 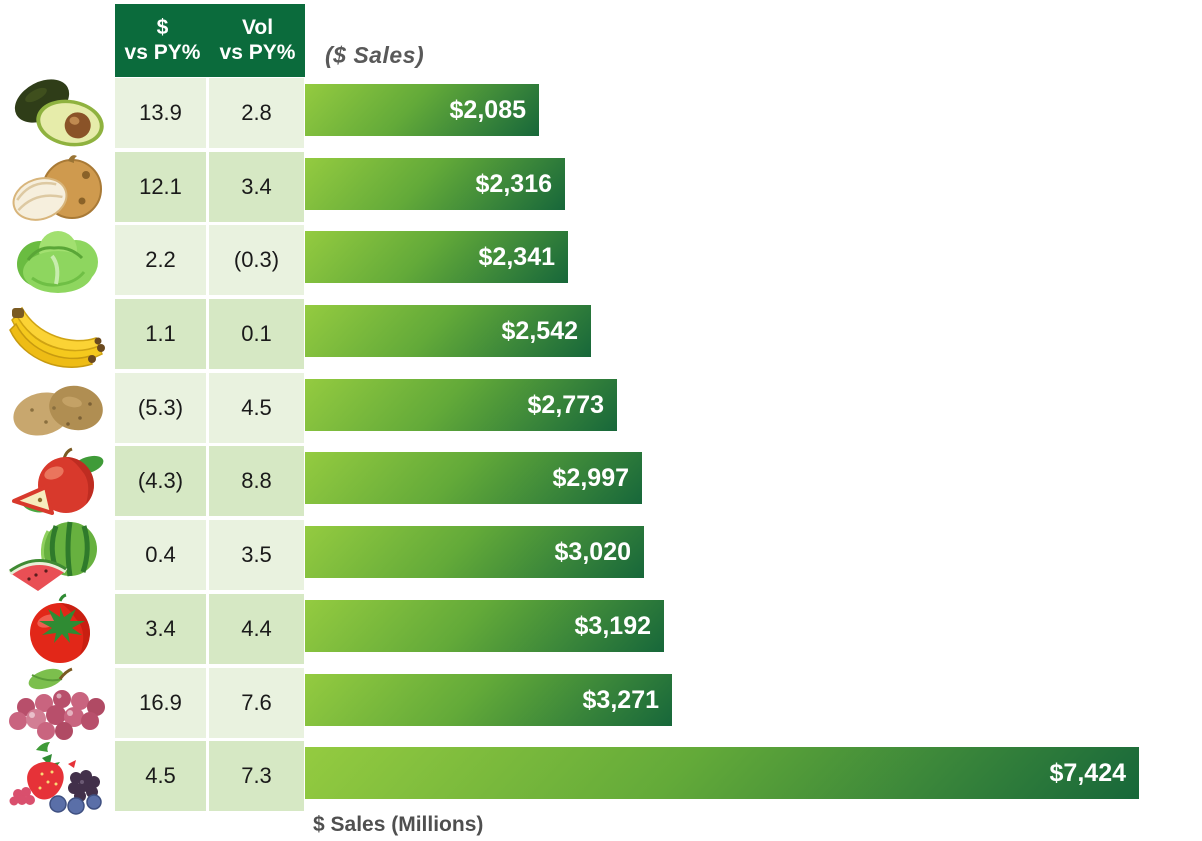 I want to click on table-row: (5.3) 4.5 $2,773, so click(x=601, y=408).